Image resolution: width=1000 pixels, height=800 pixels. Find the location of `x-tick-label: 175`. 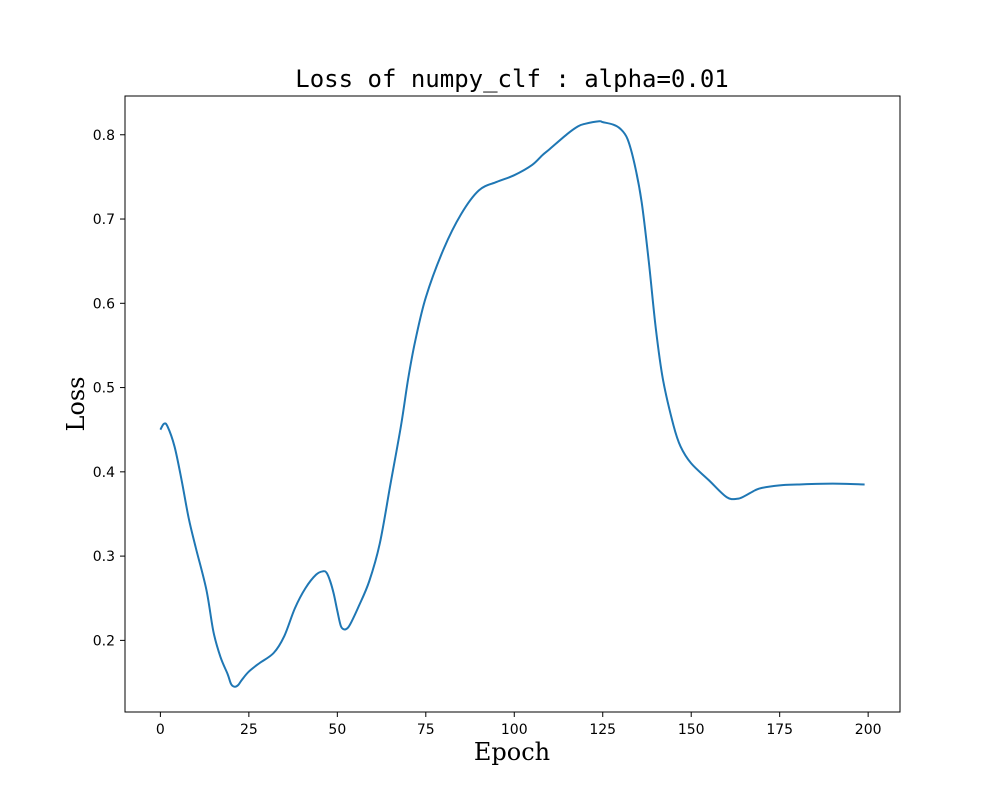

x-tick-label: 175 is located at coordinates (779, 730).